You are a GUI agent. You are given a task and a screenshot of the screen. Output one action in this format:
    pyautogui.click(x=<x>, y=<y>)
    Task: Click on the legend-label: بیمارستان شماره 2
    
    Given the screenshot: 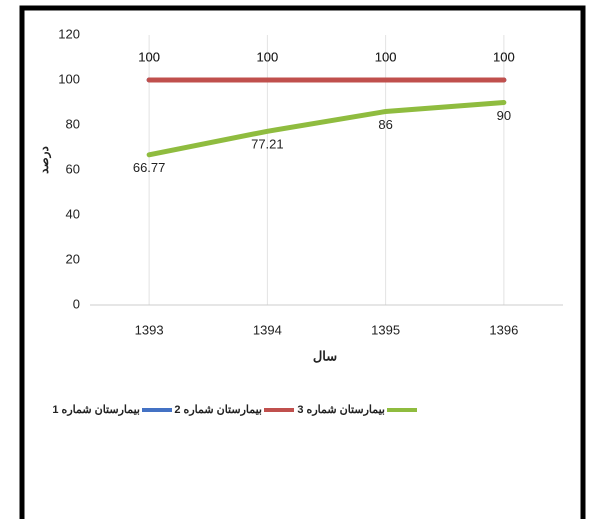 What is the action you would take?
    pyautogui.click(x=218, y=410)
    